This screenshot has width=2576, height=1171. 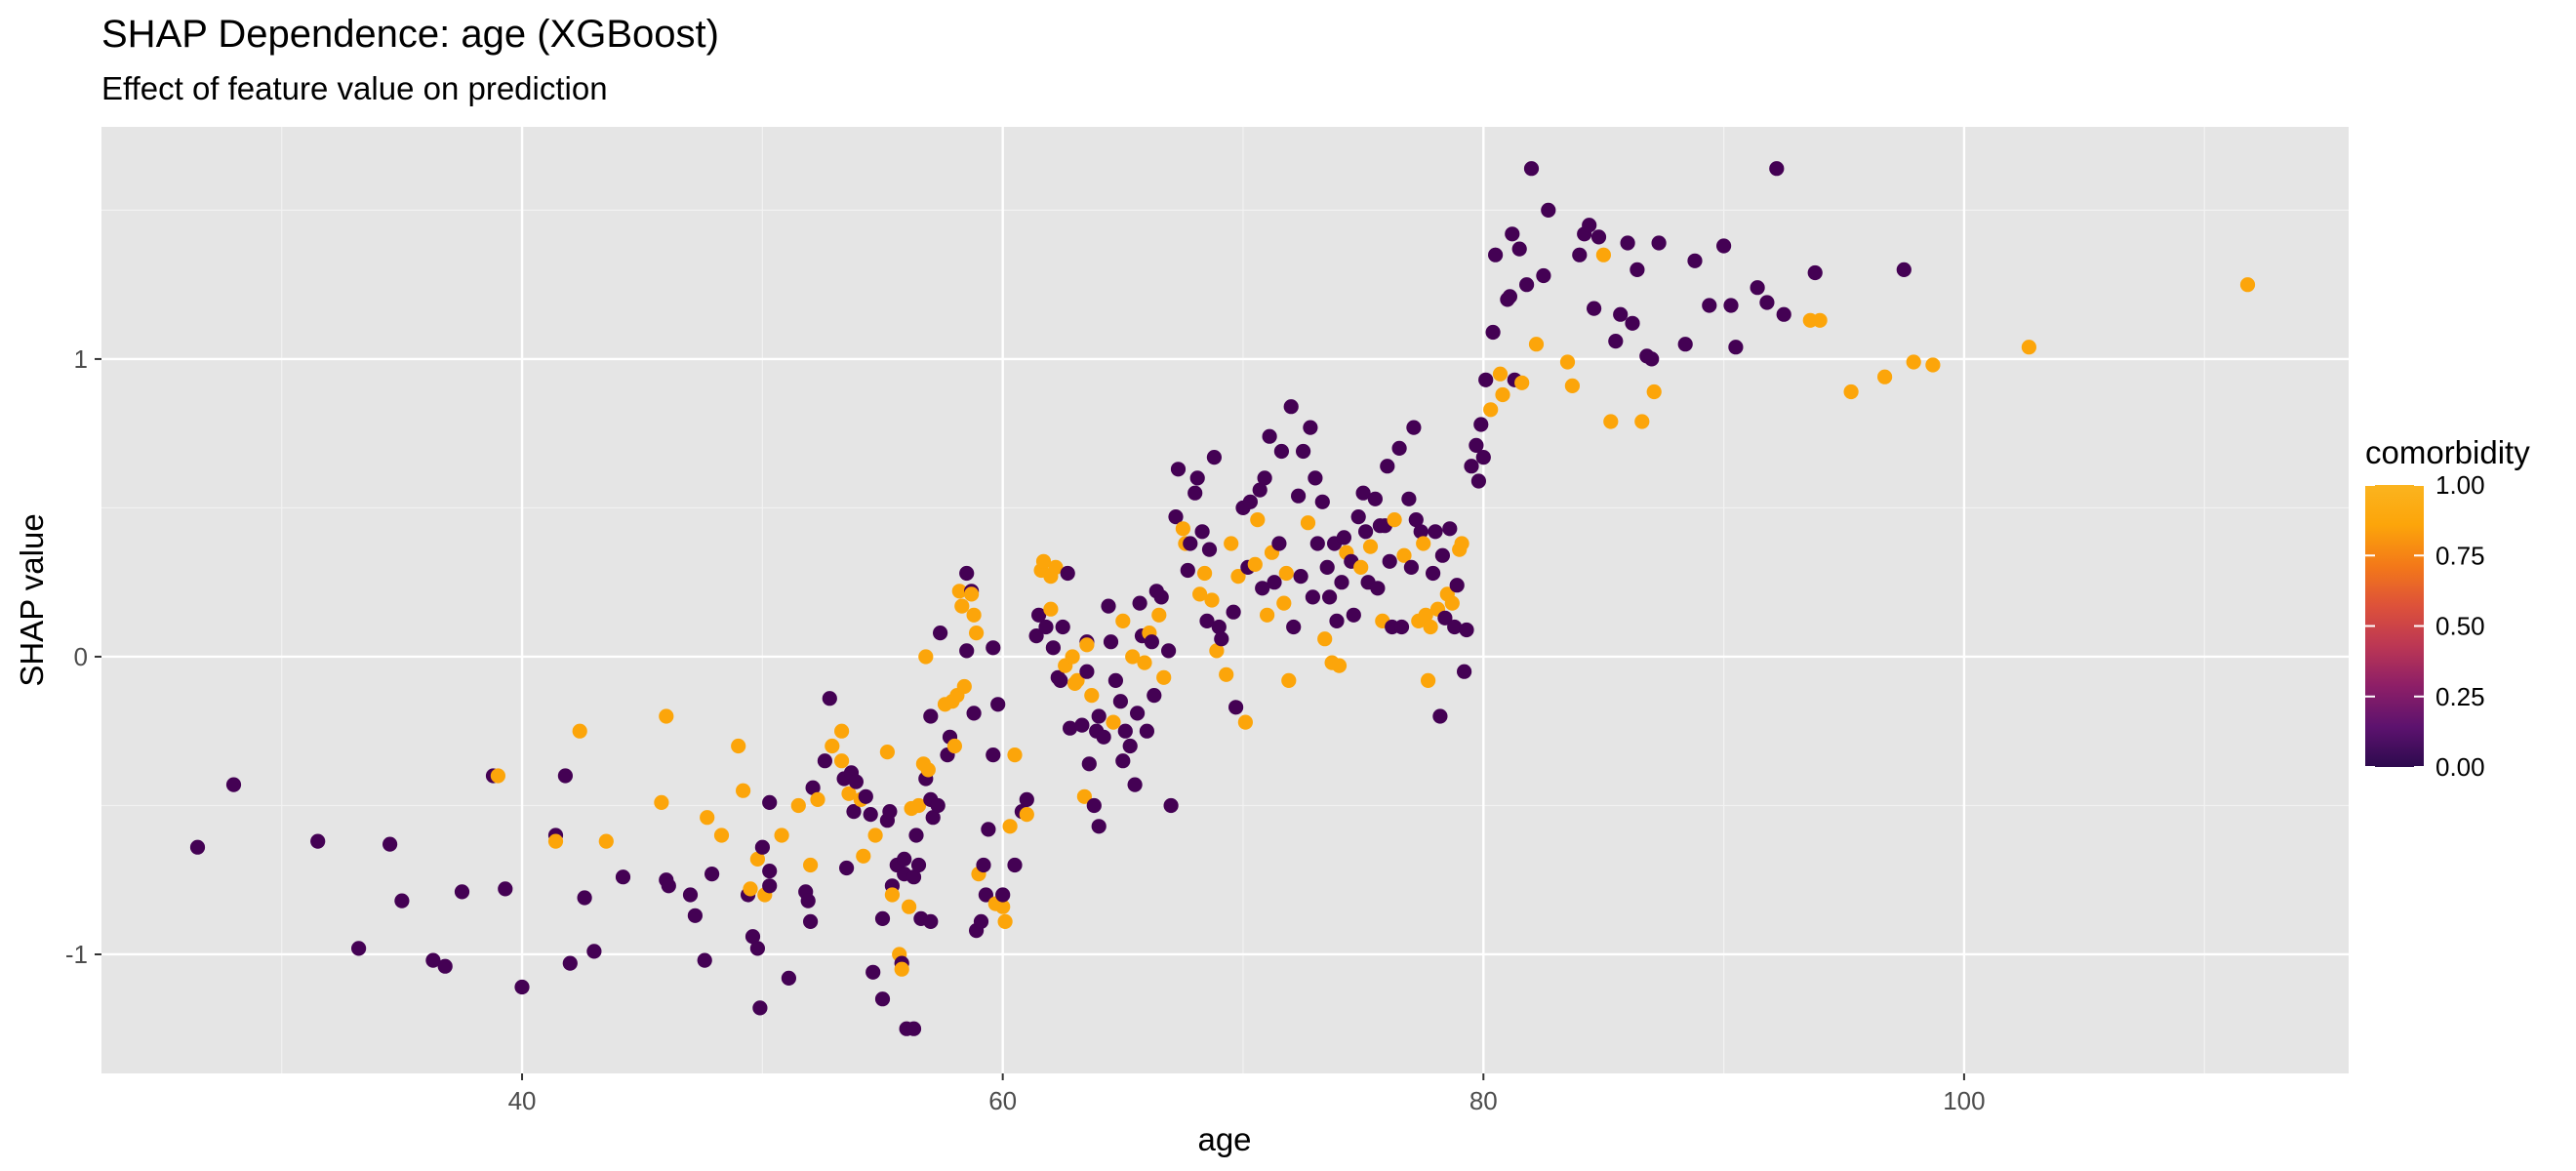 I want to click on y-tick-label: 0, so click(x=81, y=656).